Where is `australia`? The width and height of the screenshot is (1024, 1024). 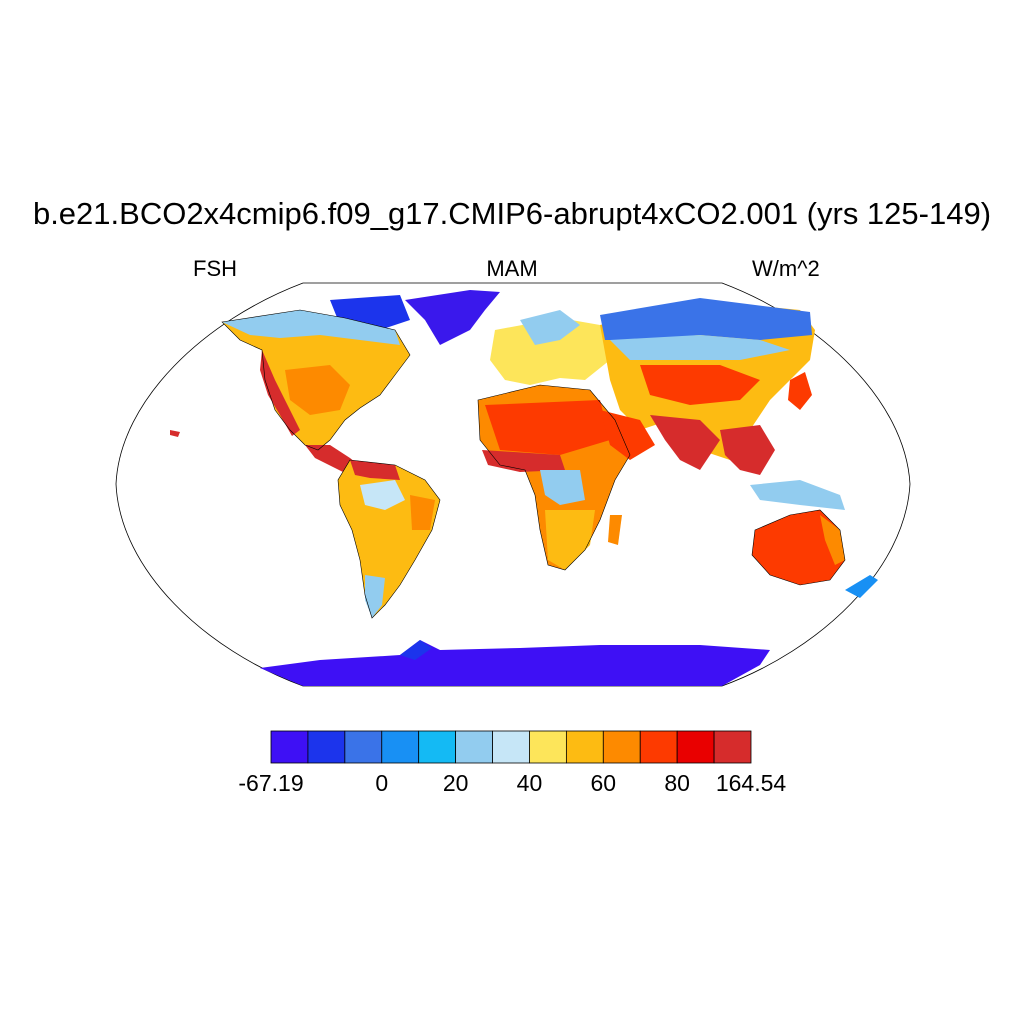
australia is located at coordinates (798, 547).